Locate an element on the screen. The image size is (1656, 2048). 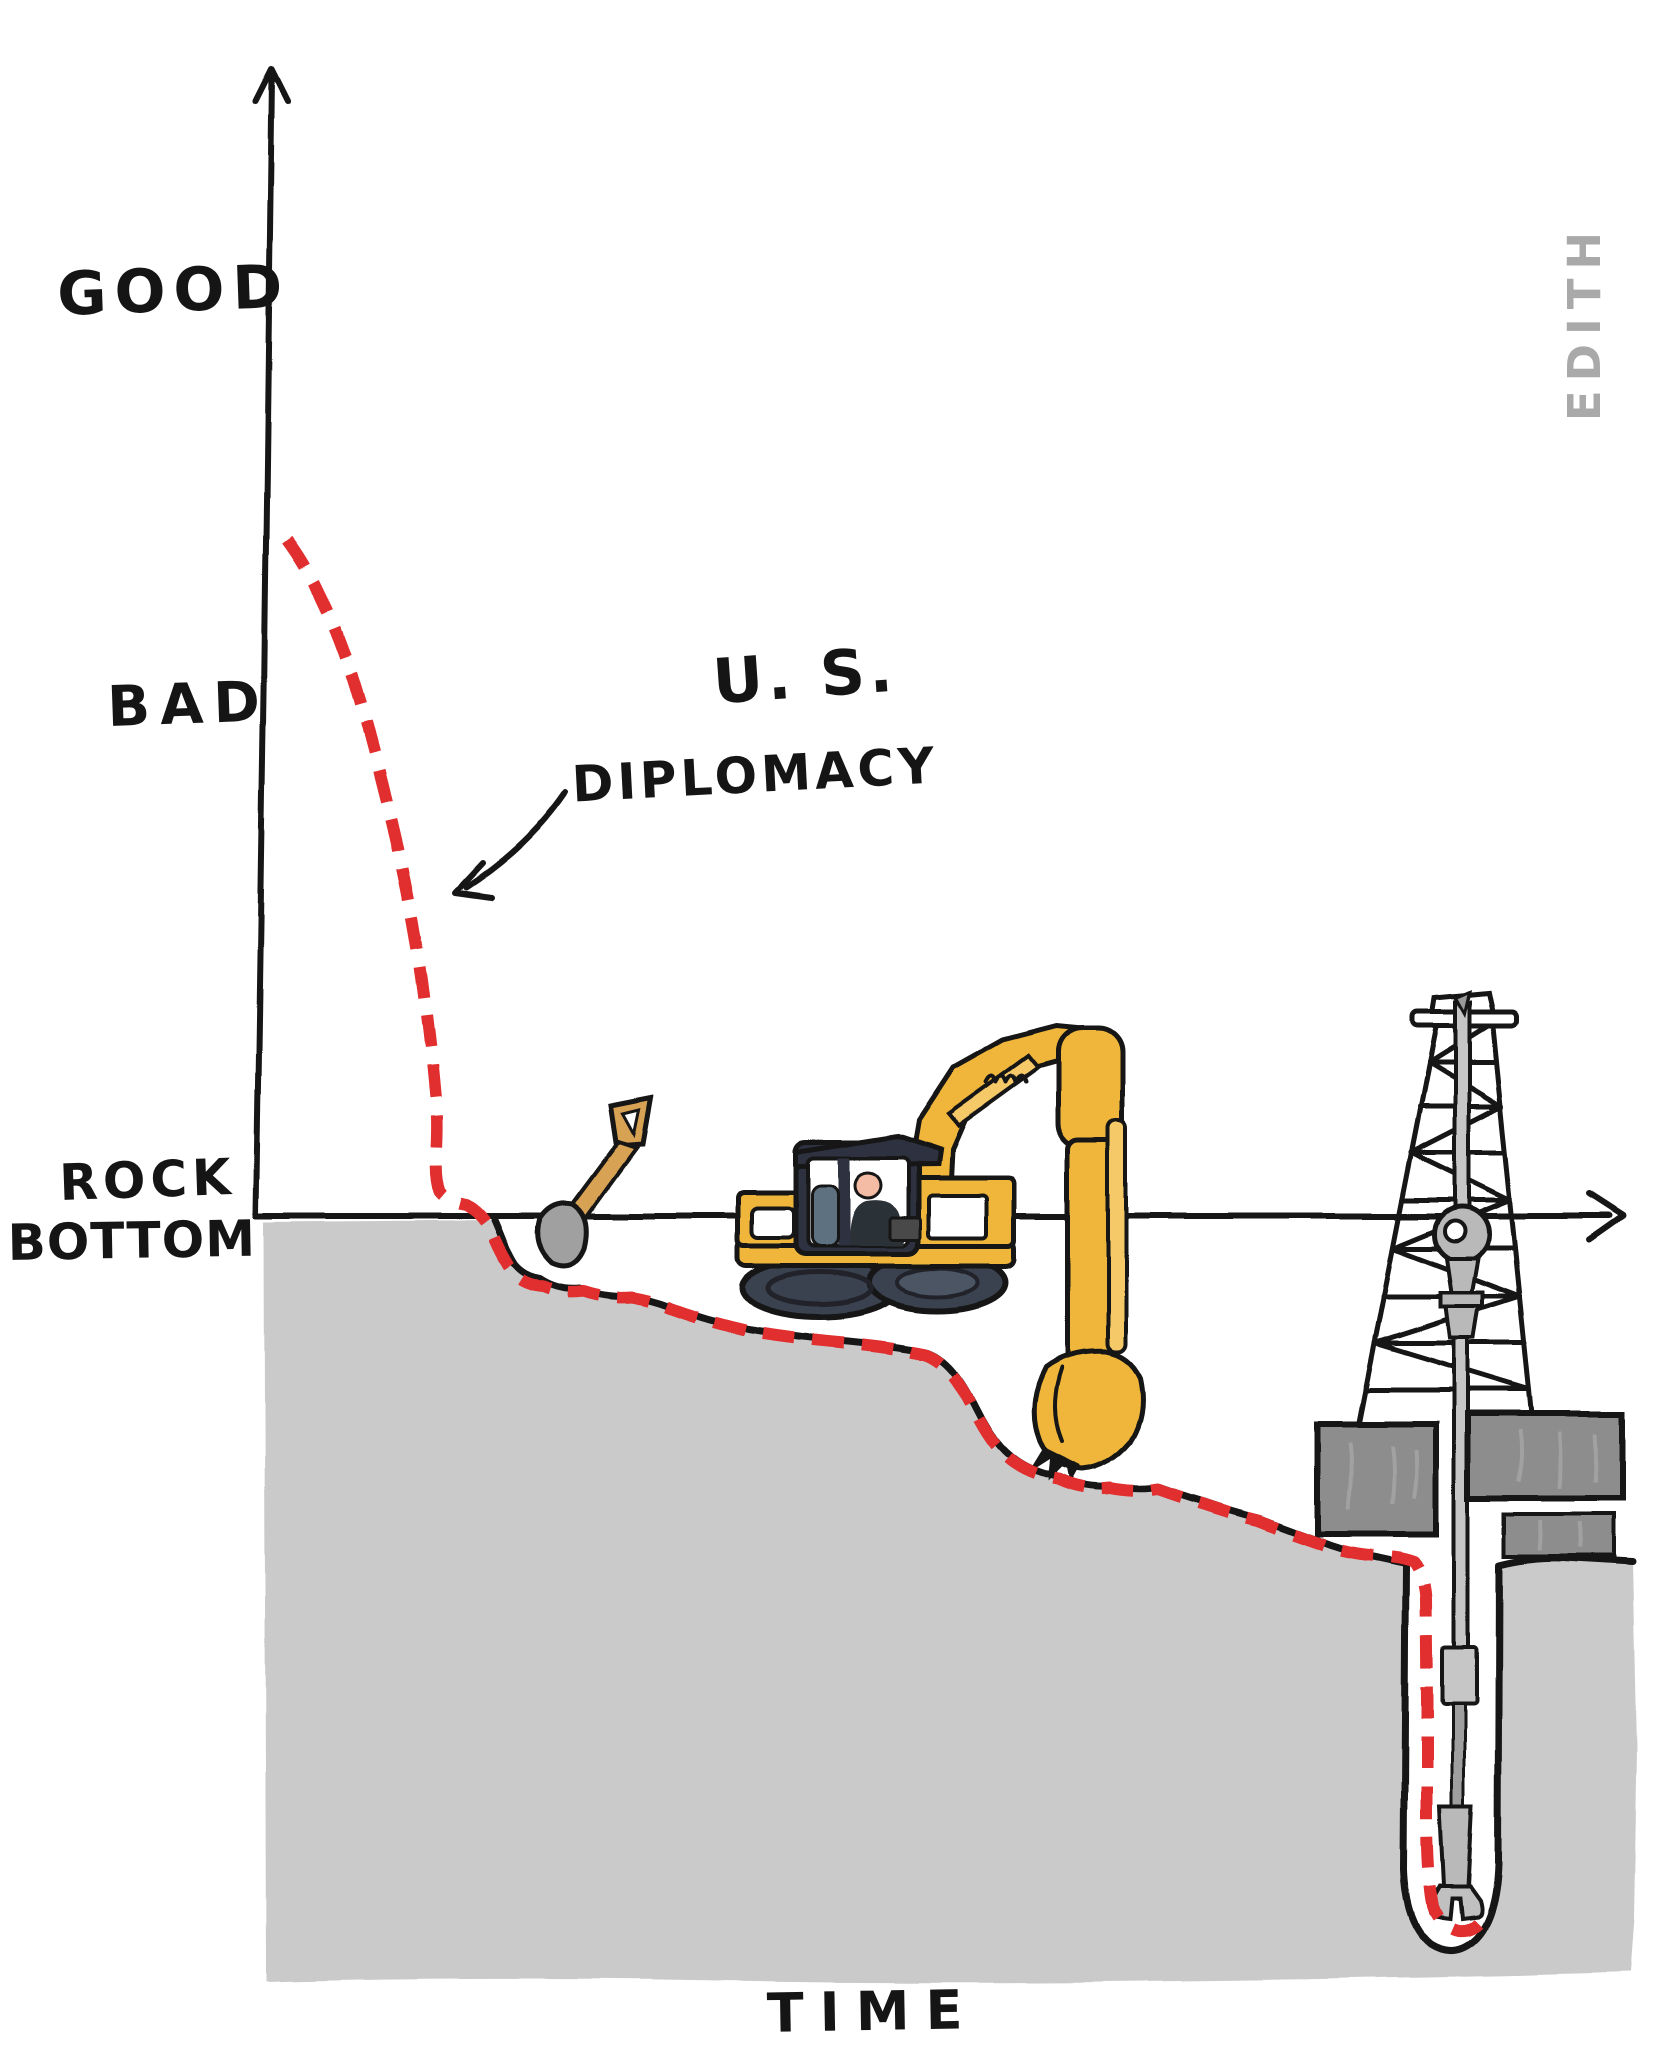
y-axis-label-rock: ROCK is located at coordinates (147, 1180).